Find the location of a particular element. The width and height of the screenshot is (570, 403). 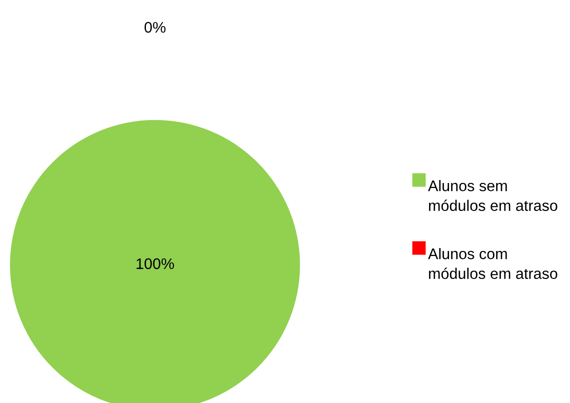

data-label: 100% is located at coordinates (155, 264).